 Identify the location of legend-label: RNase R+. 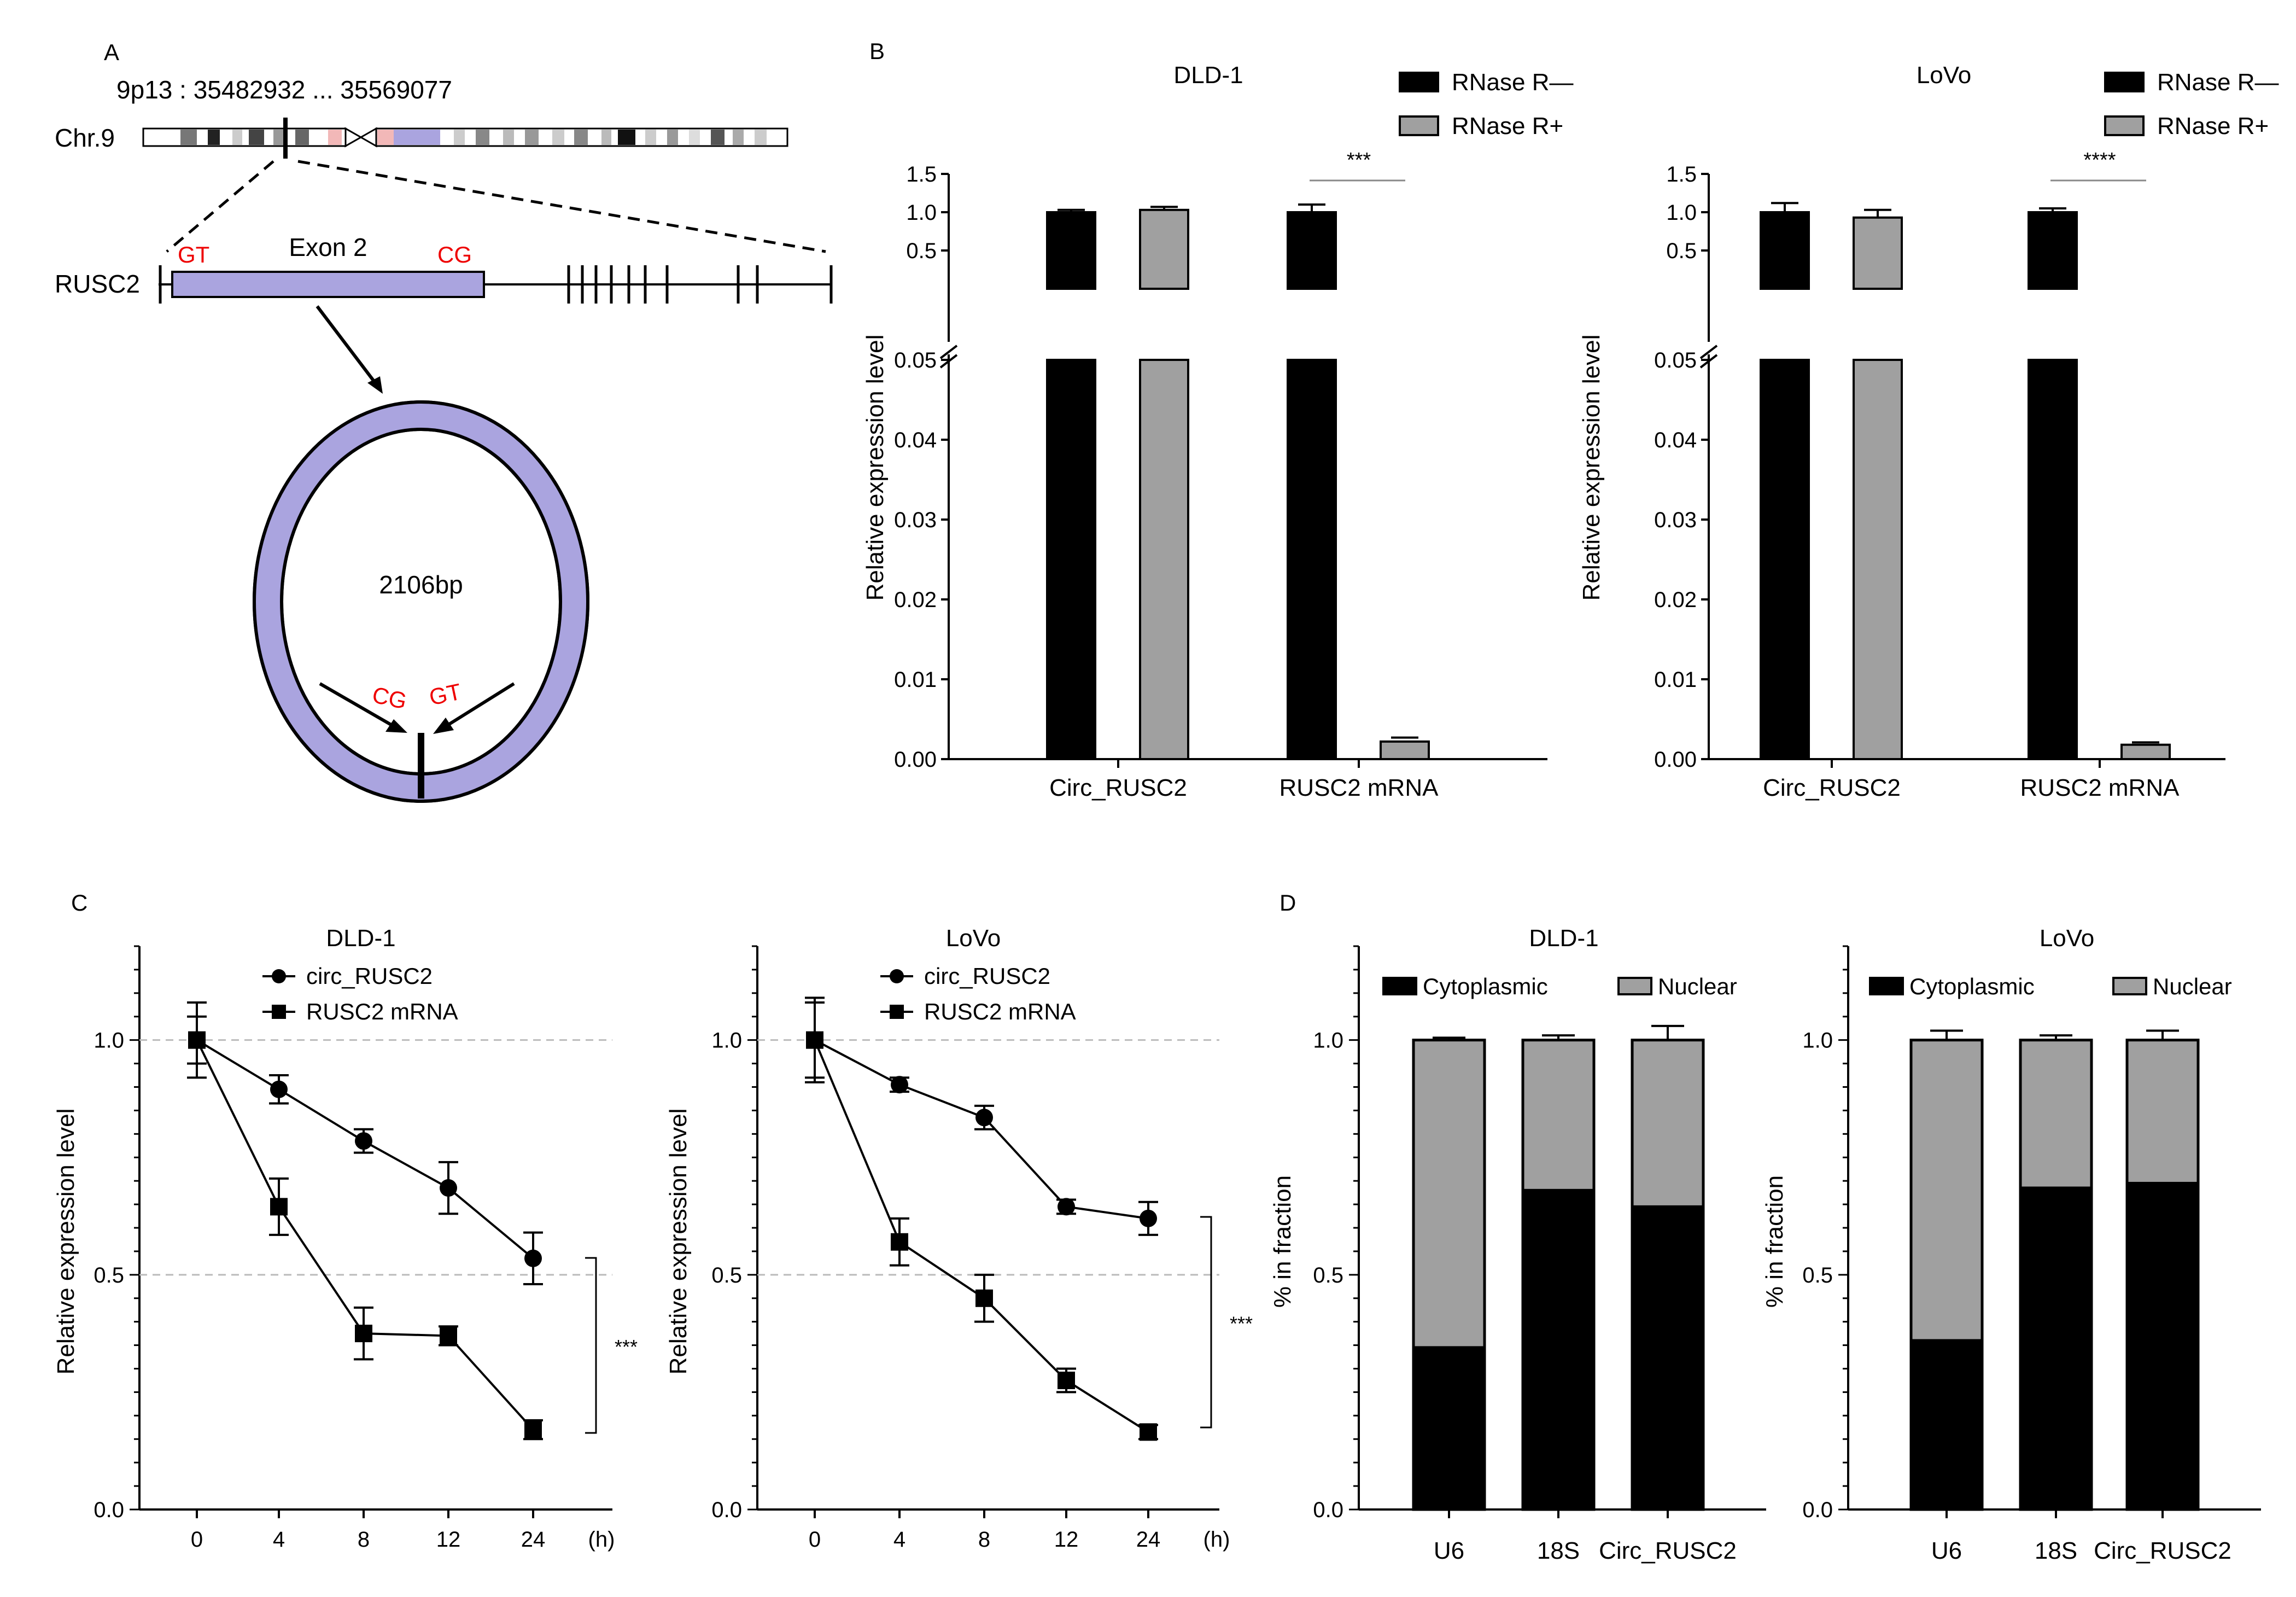
(1507, 126).